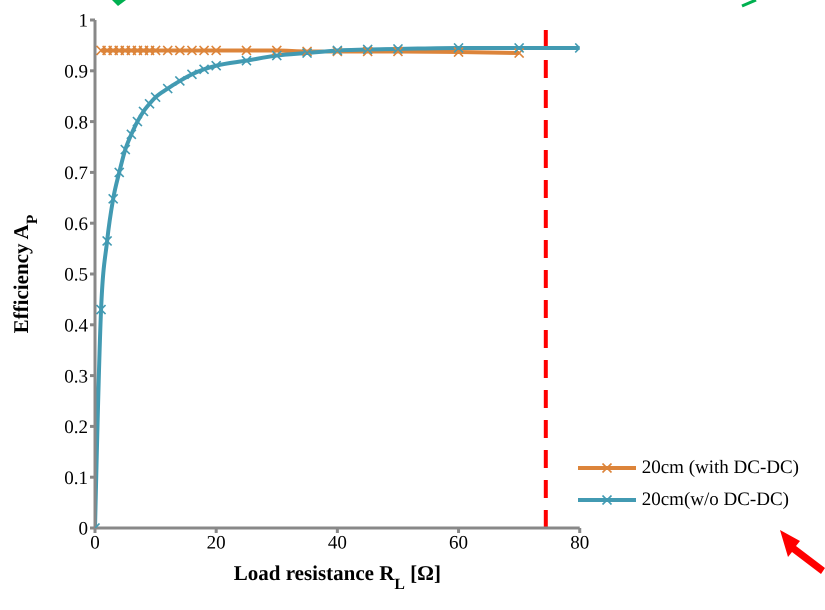 This screenshot has height=610, width=825. Describe the element at coordinates (715, 500) in the screenshot. I see `legend-label: 20cm(w/o DC-DC)` at that location.